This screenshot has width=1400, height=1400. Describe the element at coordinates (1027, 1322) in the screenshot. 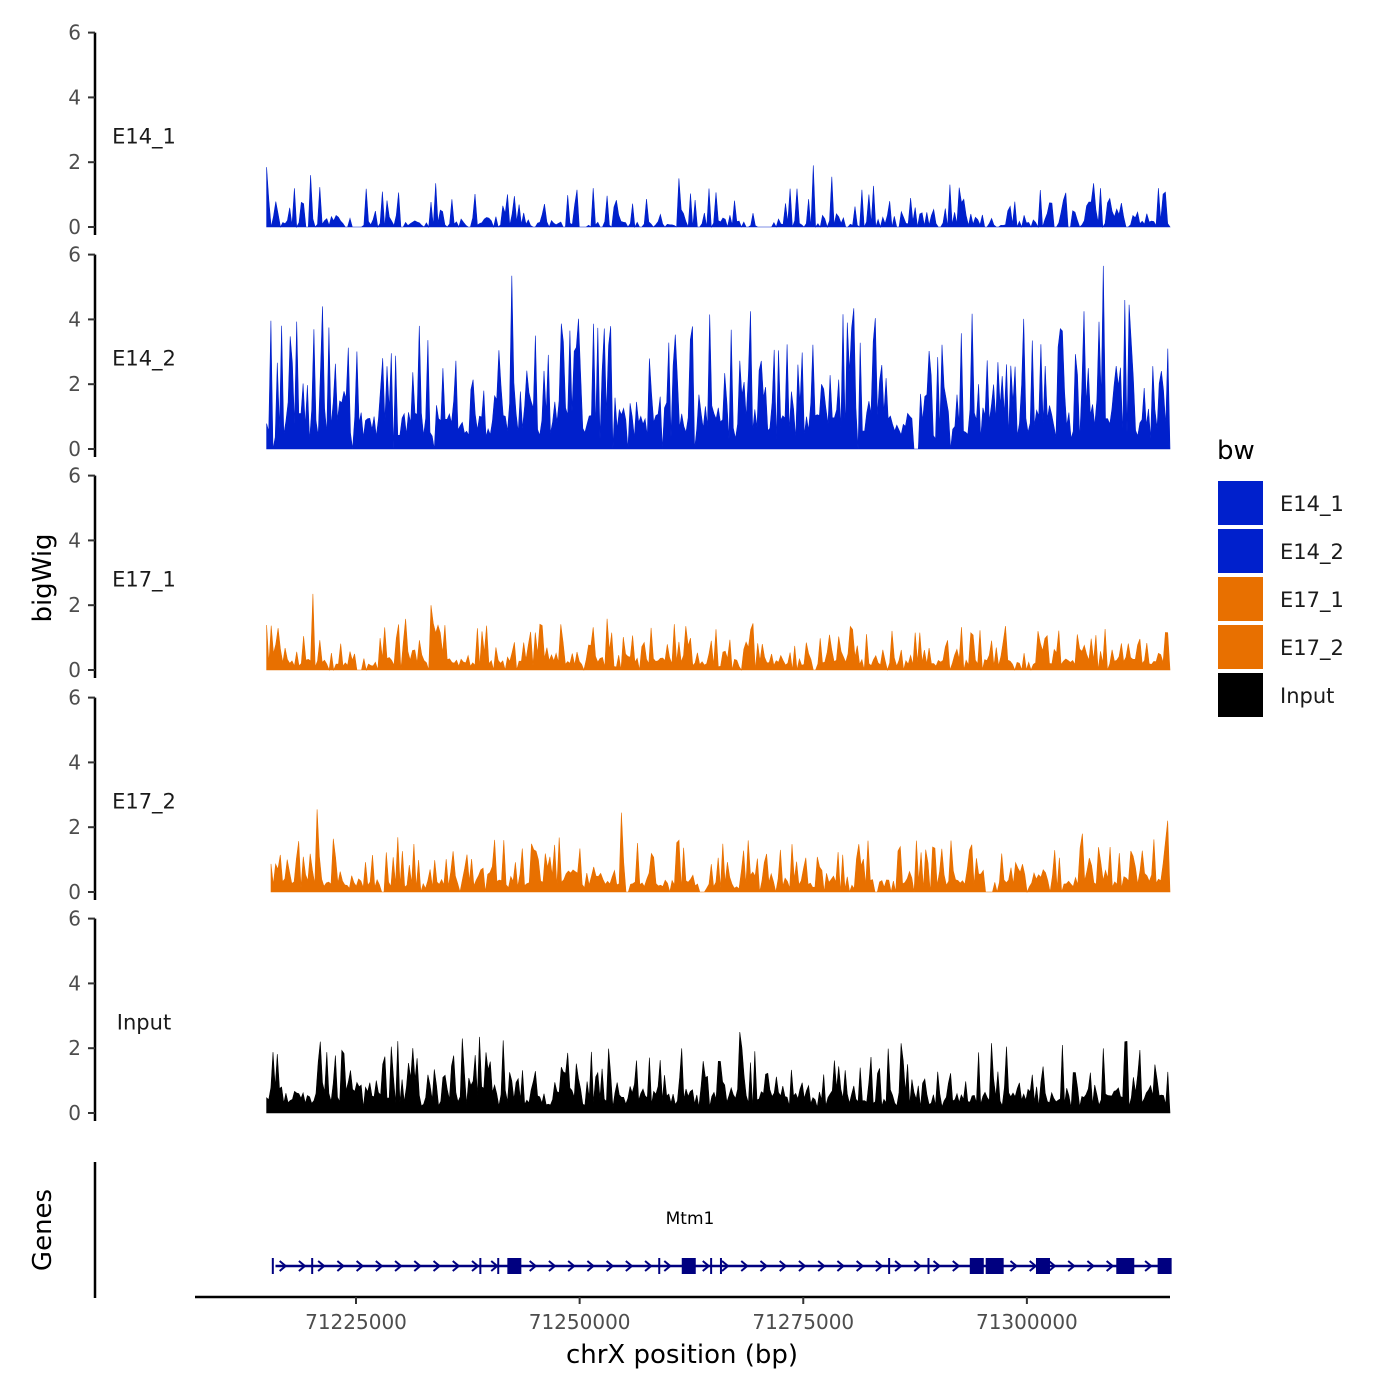

I see `x-tick-label-71300000: 71300000` at that location.